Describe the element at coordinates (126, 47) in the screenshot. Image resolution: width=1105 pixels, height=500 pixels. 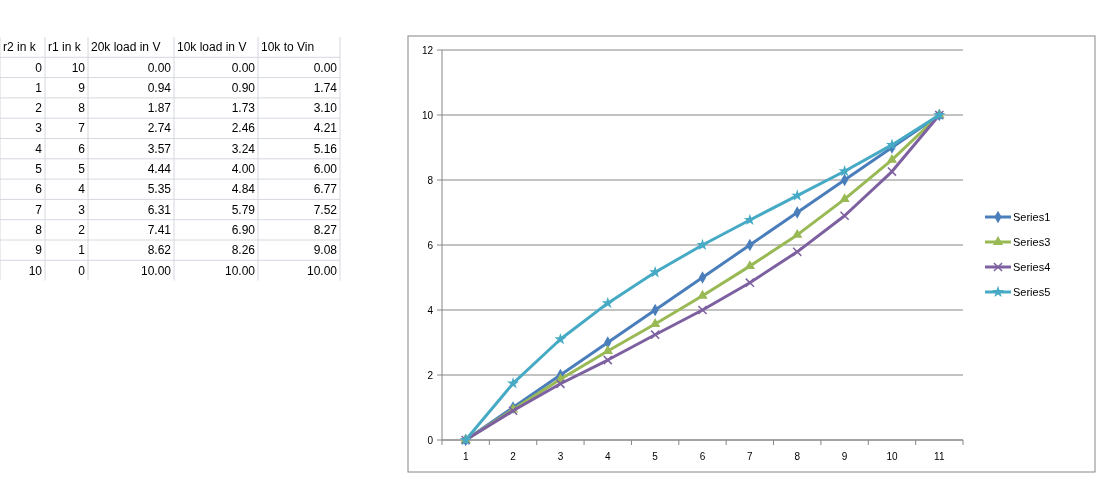
I see `category-label: 20k load in V` at that location.